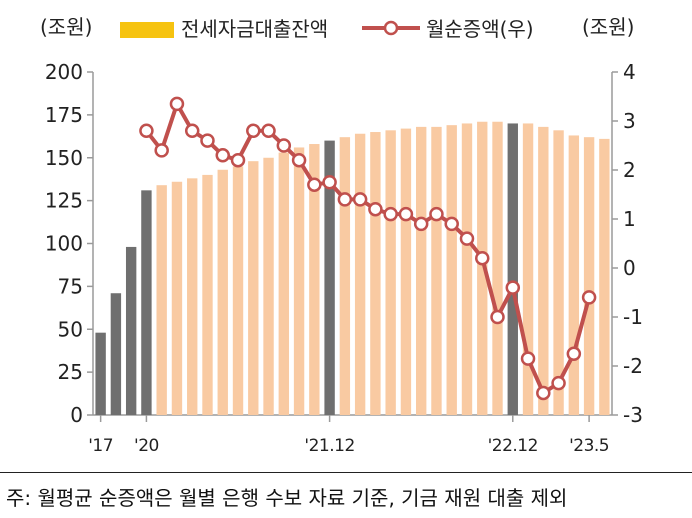 This screenshot has width=692, height=518. I want to click on left-axis-unit: (조원), so click(66, 27).